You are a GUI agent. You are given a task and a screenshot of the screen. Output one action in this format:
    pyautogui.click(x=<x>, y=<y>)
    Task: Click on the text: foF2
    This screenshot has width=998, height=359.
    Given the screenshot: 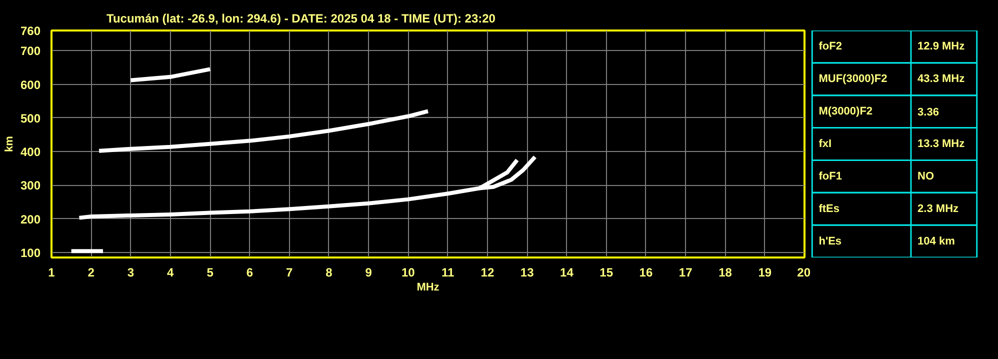 What is the action you would take?
    pyautogui.click(x=830, y=46)
    